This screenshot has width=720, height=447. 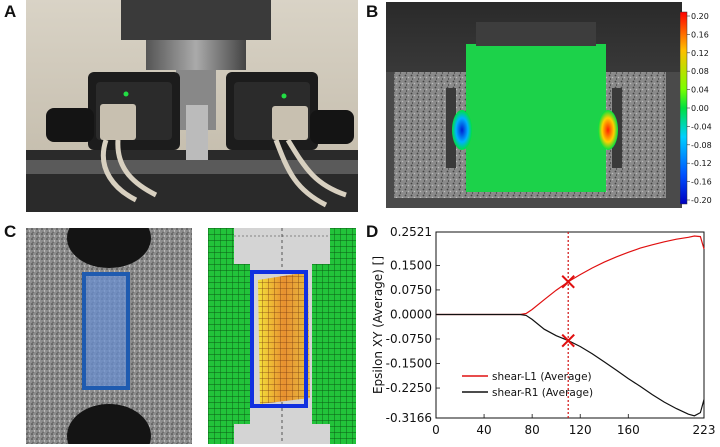 I want to click on right-camera, so click(x=290, y=111).